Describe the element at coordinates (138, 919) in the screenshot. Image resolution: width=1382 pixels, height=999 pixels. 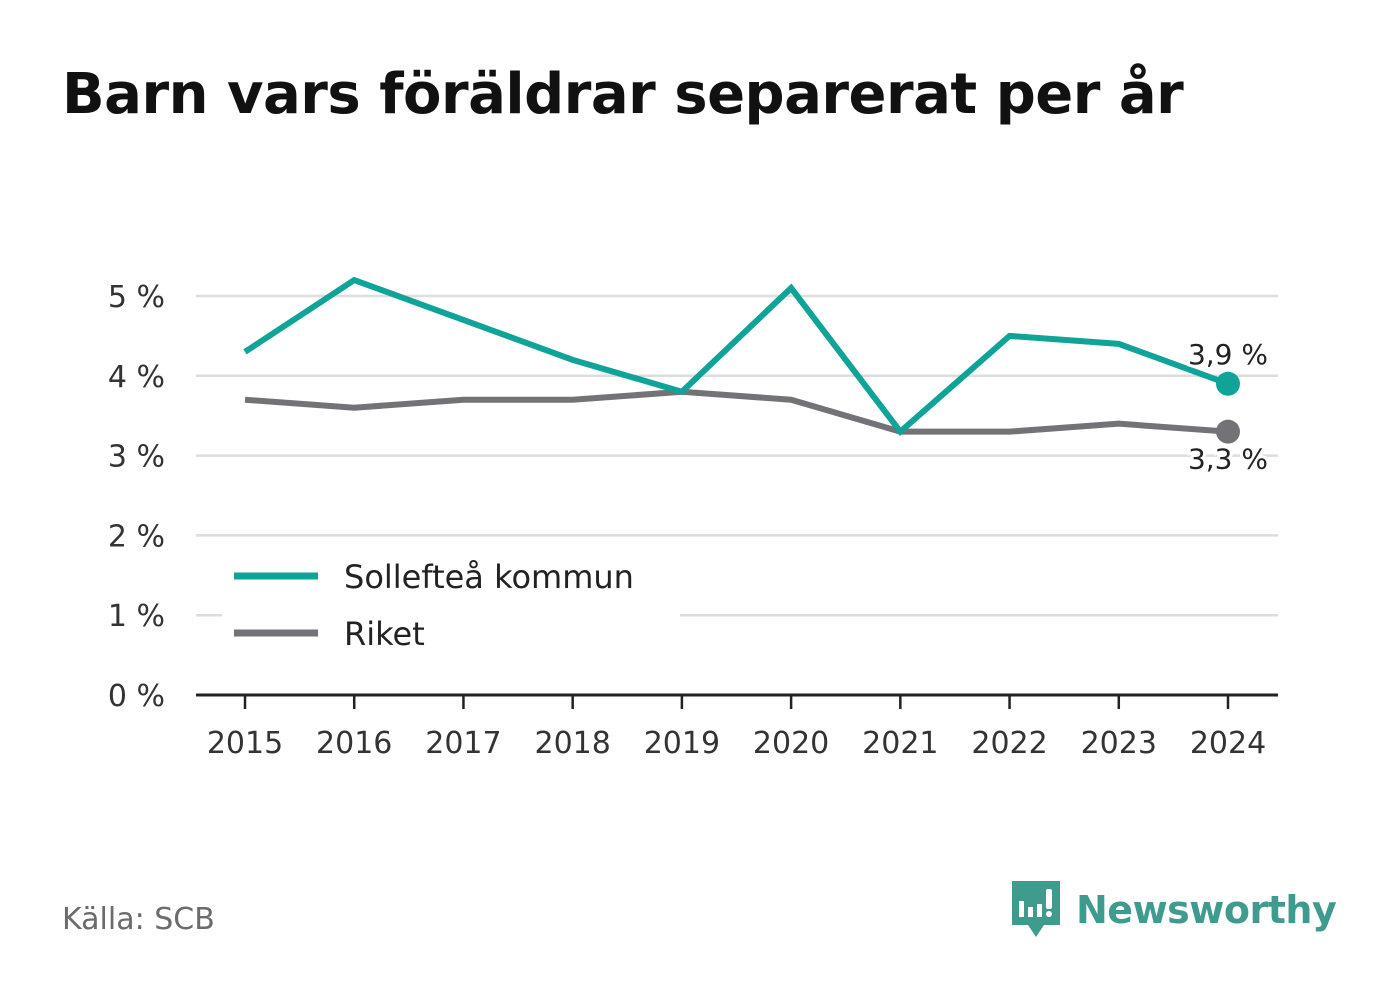
I see `source-note: Källa: SCB` at that location.